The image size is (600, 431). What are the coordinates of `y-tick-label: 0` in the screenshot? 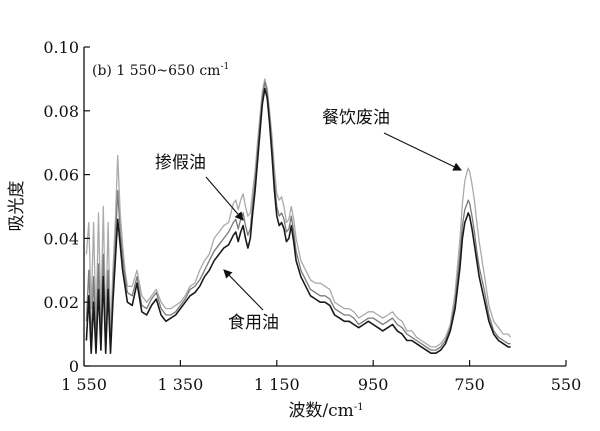 It's located at (74, 366).